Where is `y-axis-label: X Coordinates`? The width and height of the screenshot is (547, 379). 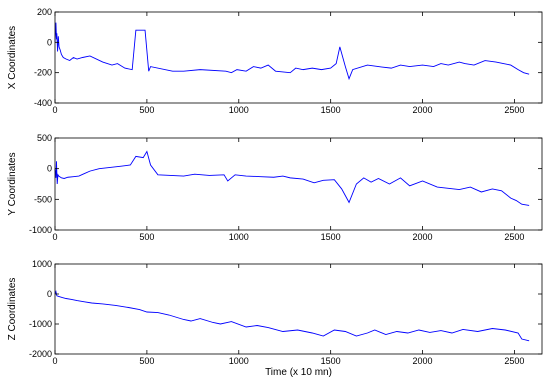 y-axis-label: X Coordinates is located at coordinates (12, 57).